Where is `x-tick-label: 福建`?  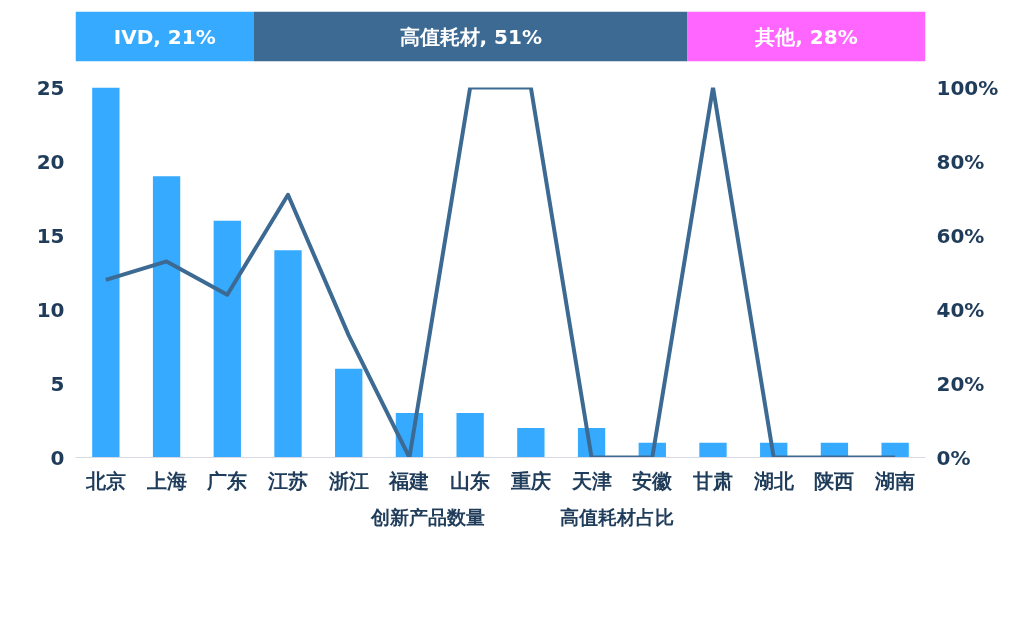 x-tick-label: 福建 is located at coordinates (409, 480).